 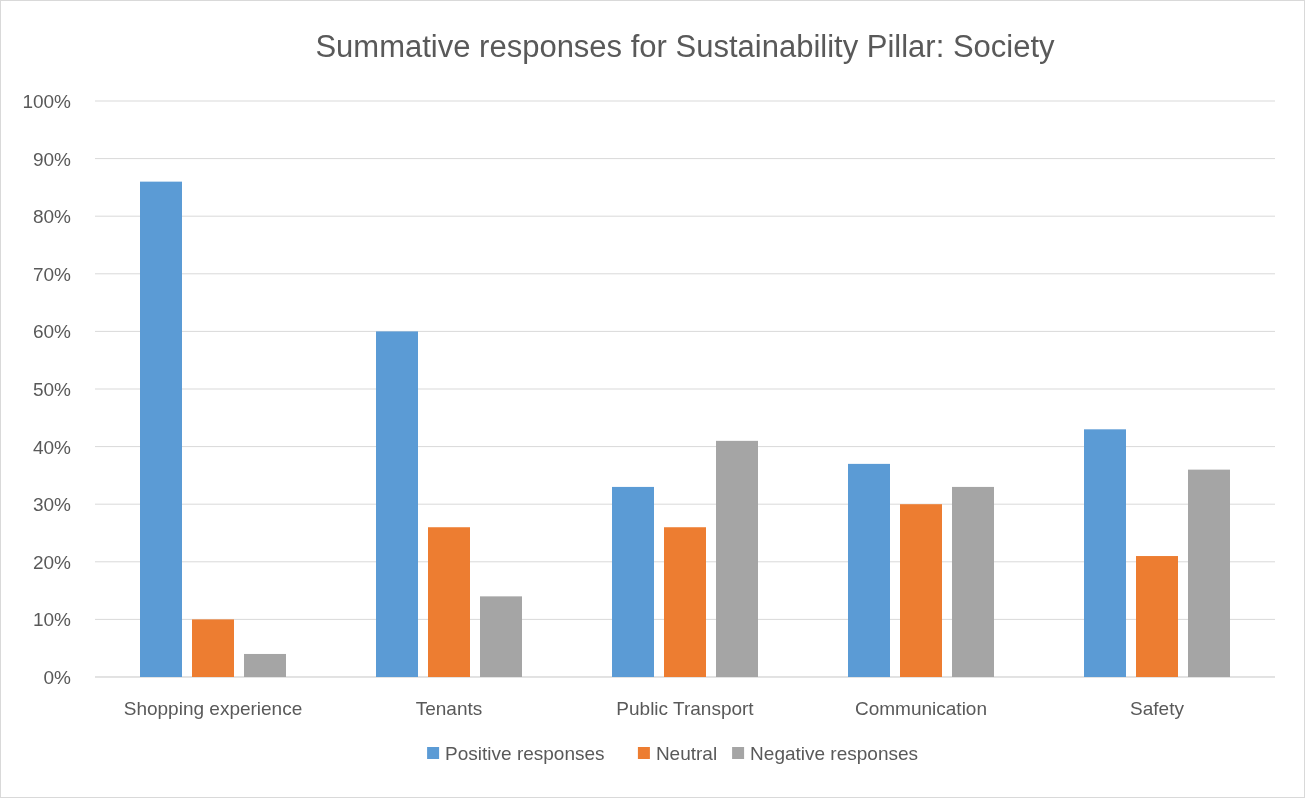 What do you see at coordinates (52, 389) in the screenshot?
I see `y-tick-label: 50%` at bounding box center [52, 389].